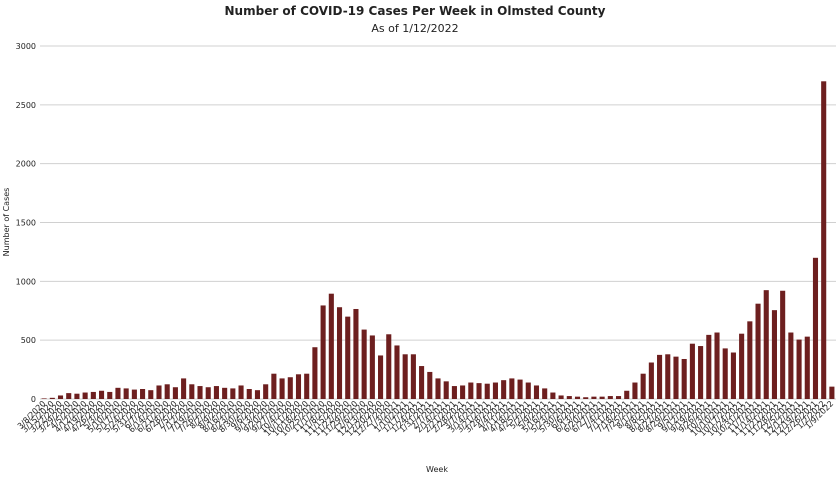 The image size is (840, 477). What do you see at coordinates (437, 469) in the screenshot?
I see `x-axis-label: Week` at bounding box center [437, 469].